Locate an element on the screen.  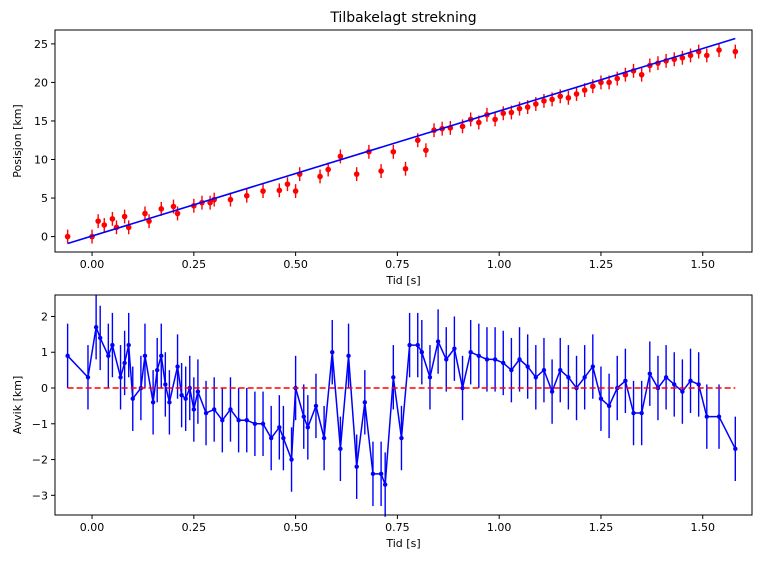
y-tick-label: 25 is located at coordinates (41, 44).